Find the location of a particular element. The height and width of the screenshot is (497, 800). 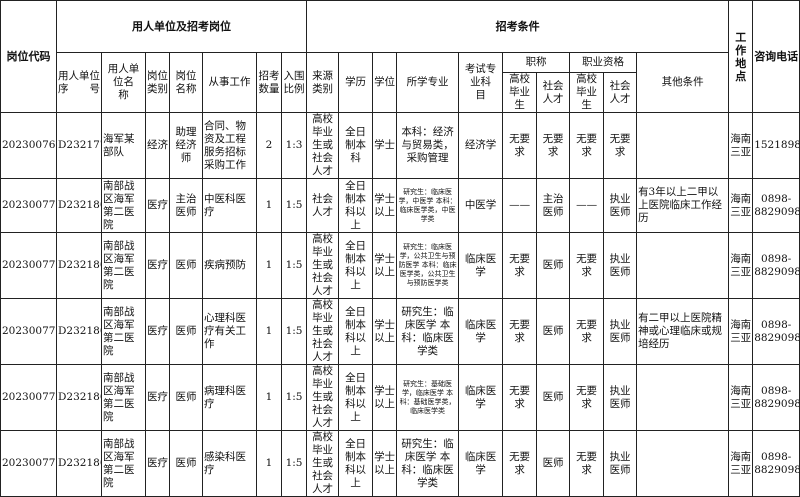

header-unit-group: 用人单位及招考岗位 is located at coordinates (181, 26).